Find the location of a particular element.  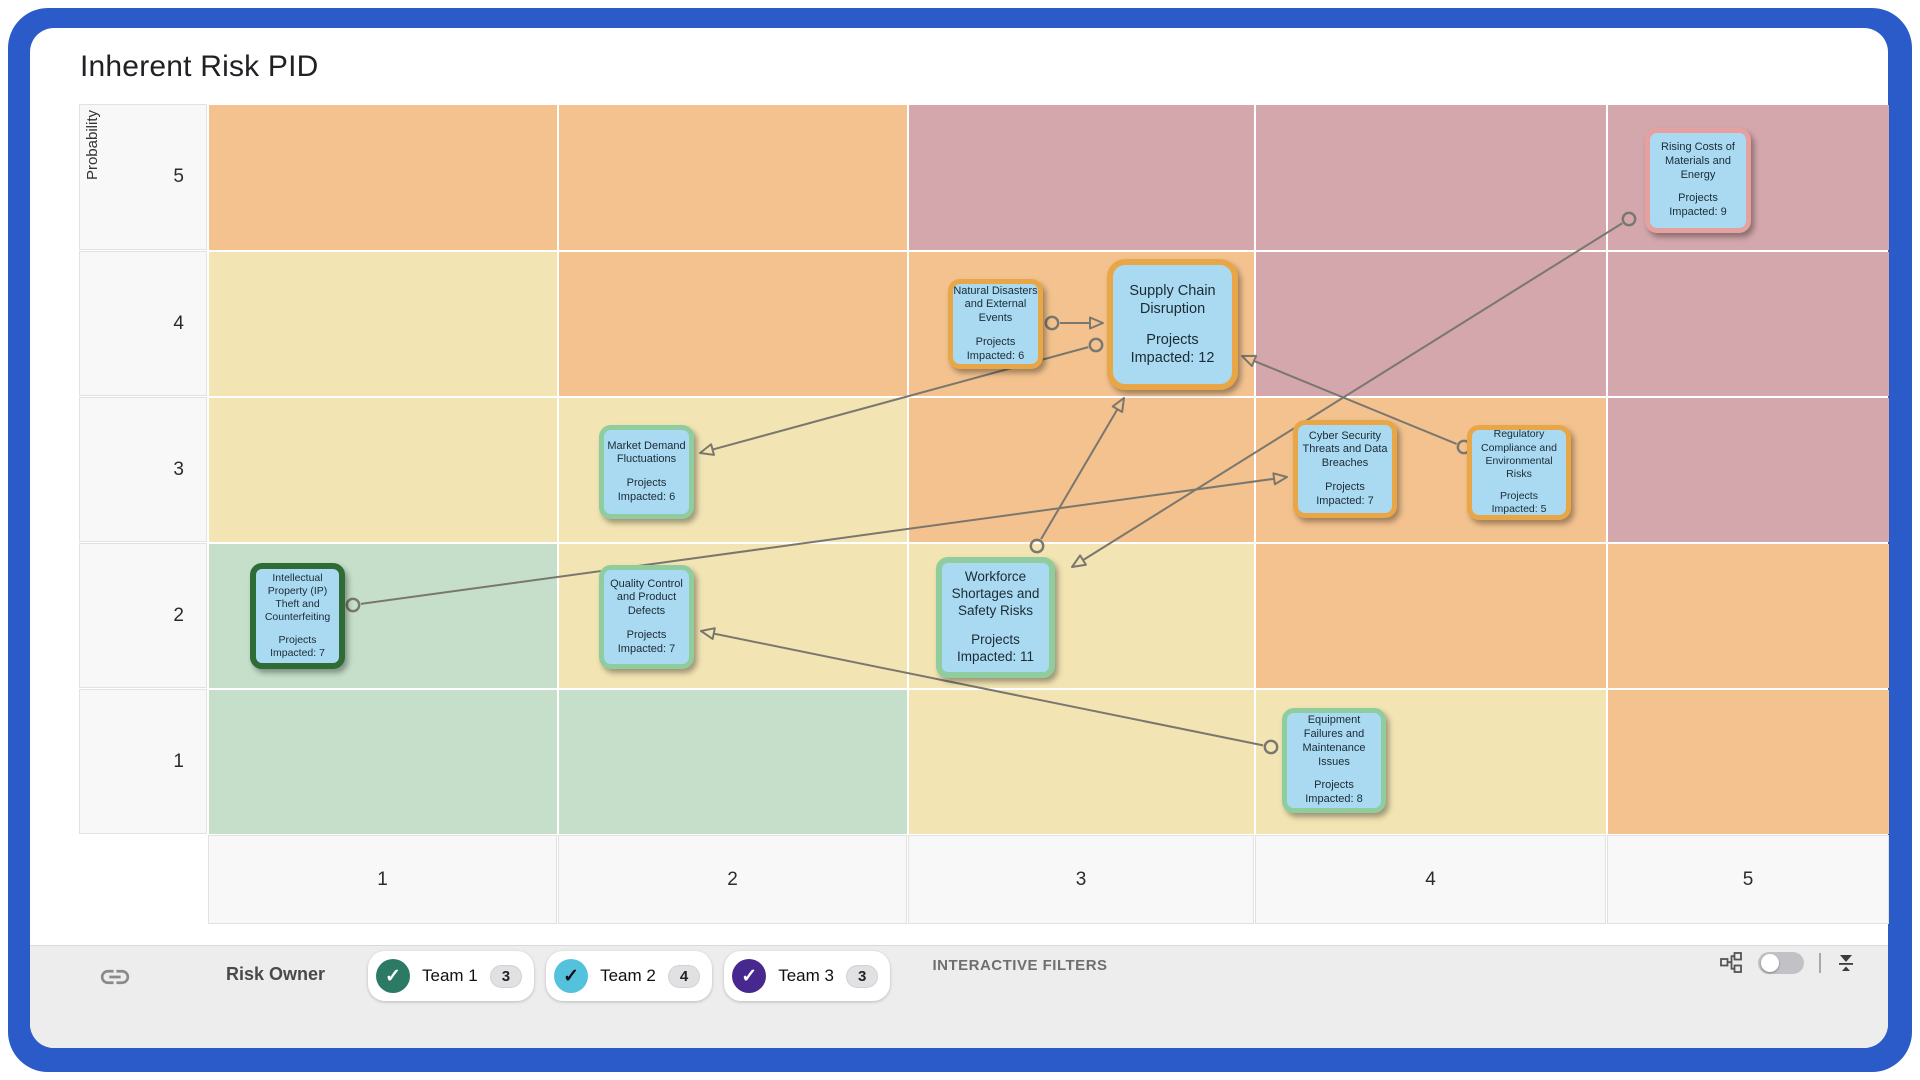

cell-p1-i5 is located at coordinates (1748, 762).